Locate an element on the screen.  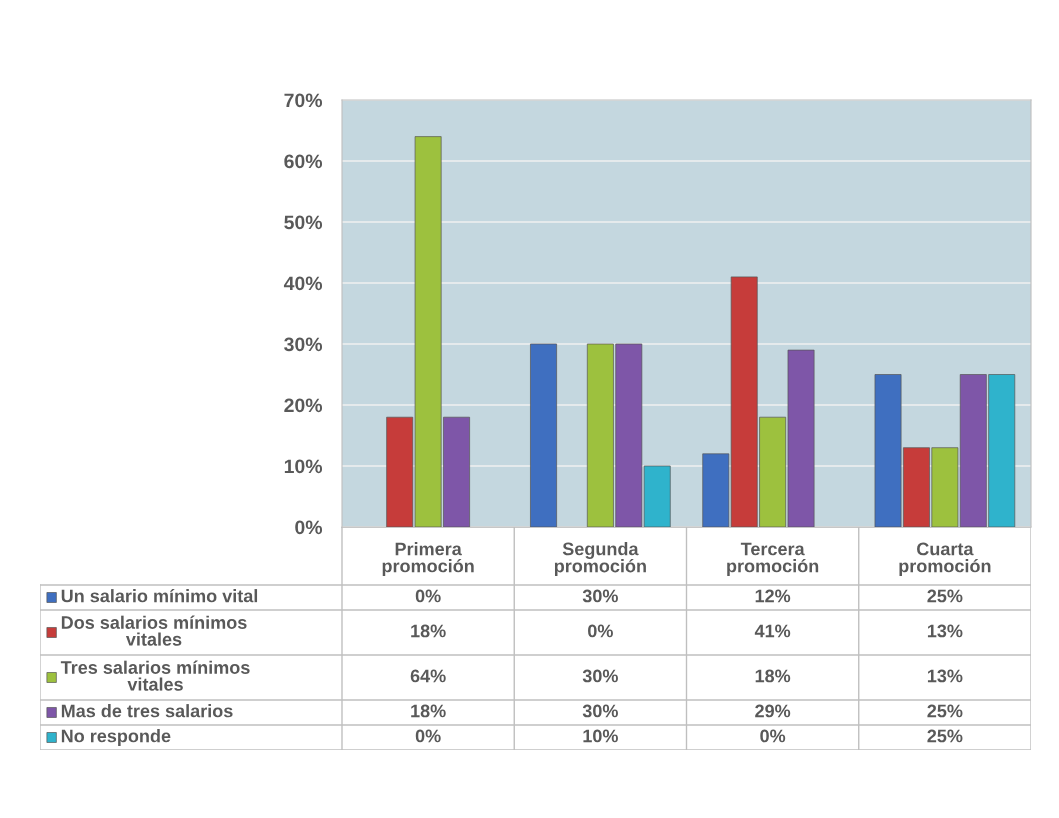
data-label: 29% is located at coordinates (773, 711).